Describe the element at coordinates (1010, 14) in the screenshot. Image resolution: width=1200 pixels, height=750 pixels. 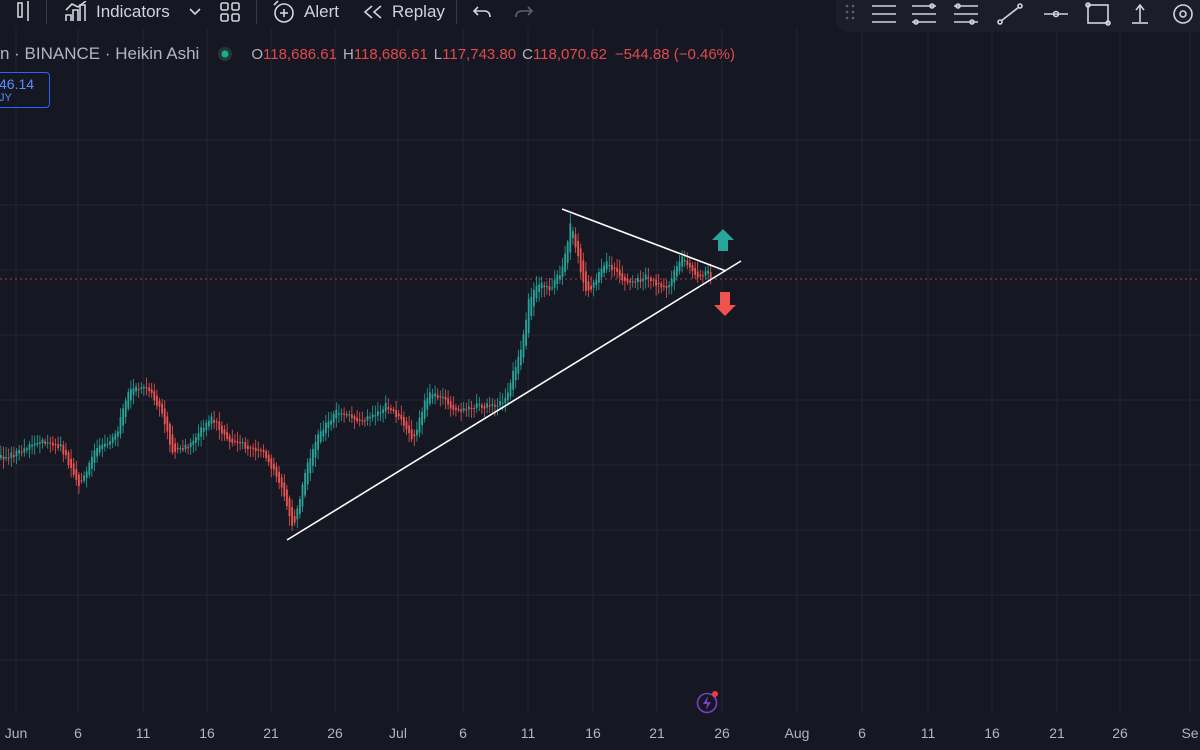
I see `trend-line-icon` at that location.